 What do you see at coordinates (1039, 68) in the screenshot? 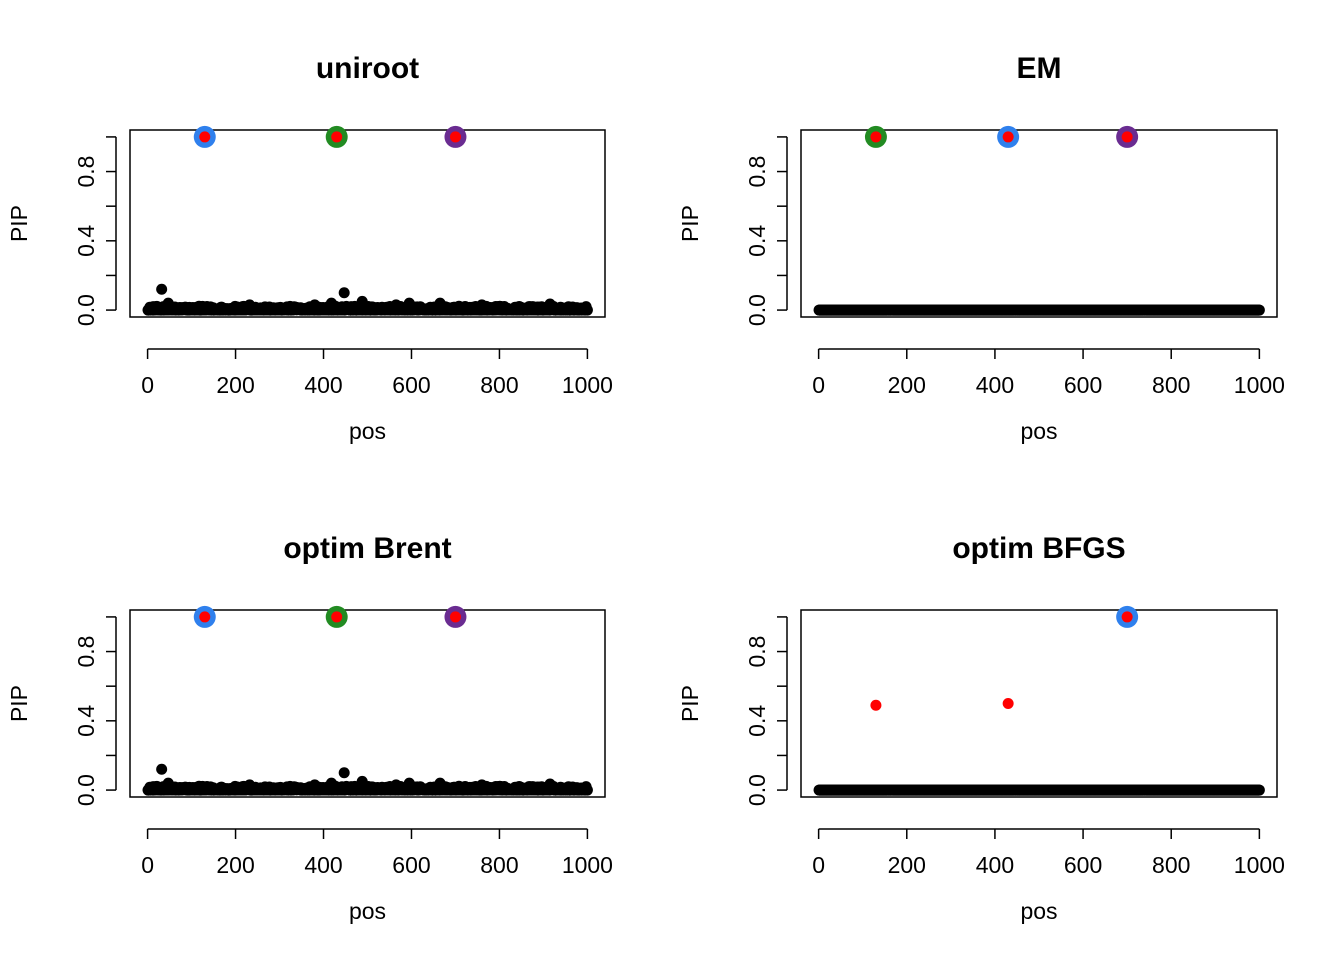
I see `chart-title: EM` at bounding box center [1039, 68].